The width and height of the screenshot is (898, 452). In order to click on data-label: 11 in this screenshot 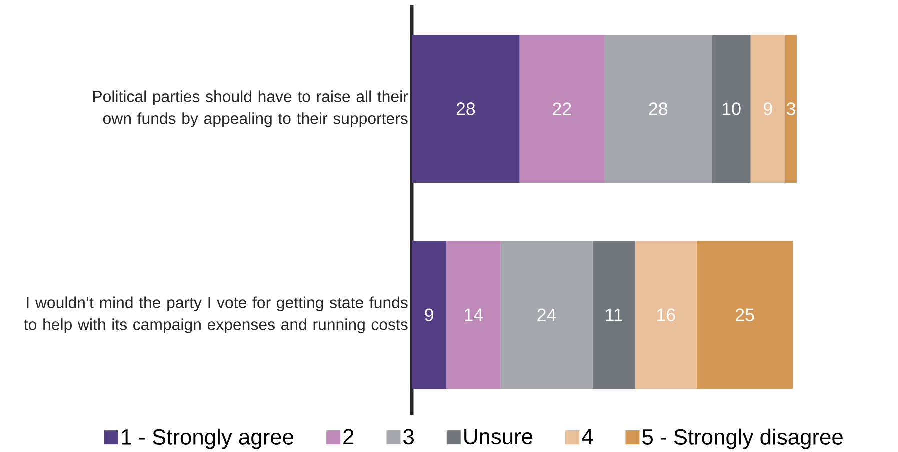, I will do `click(614, 315)`.